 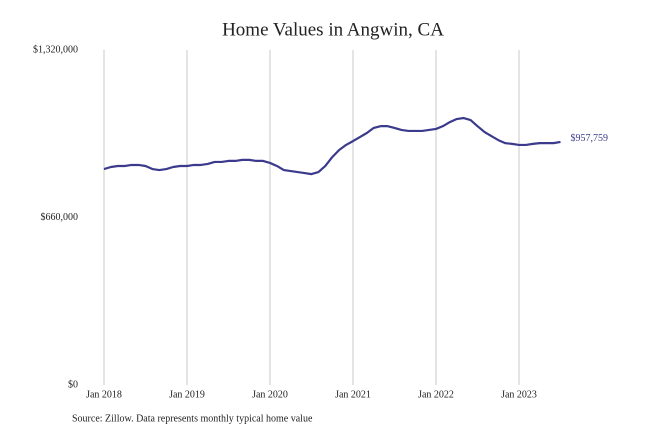 What do you see at coordinates (332, 146) in the screenshot?
I see `data-line` at bounding box center [332, 146].